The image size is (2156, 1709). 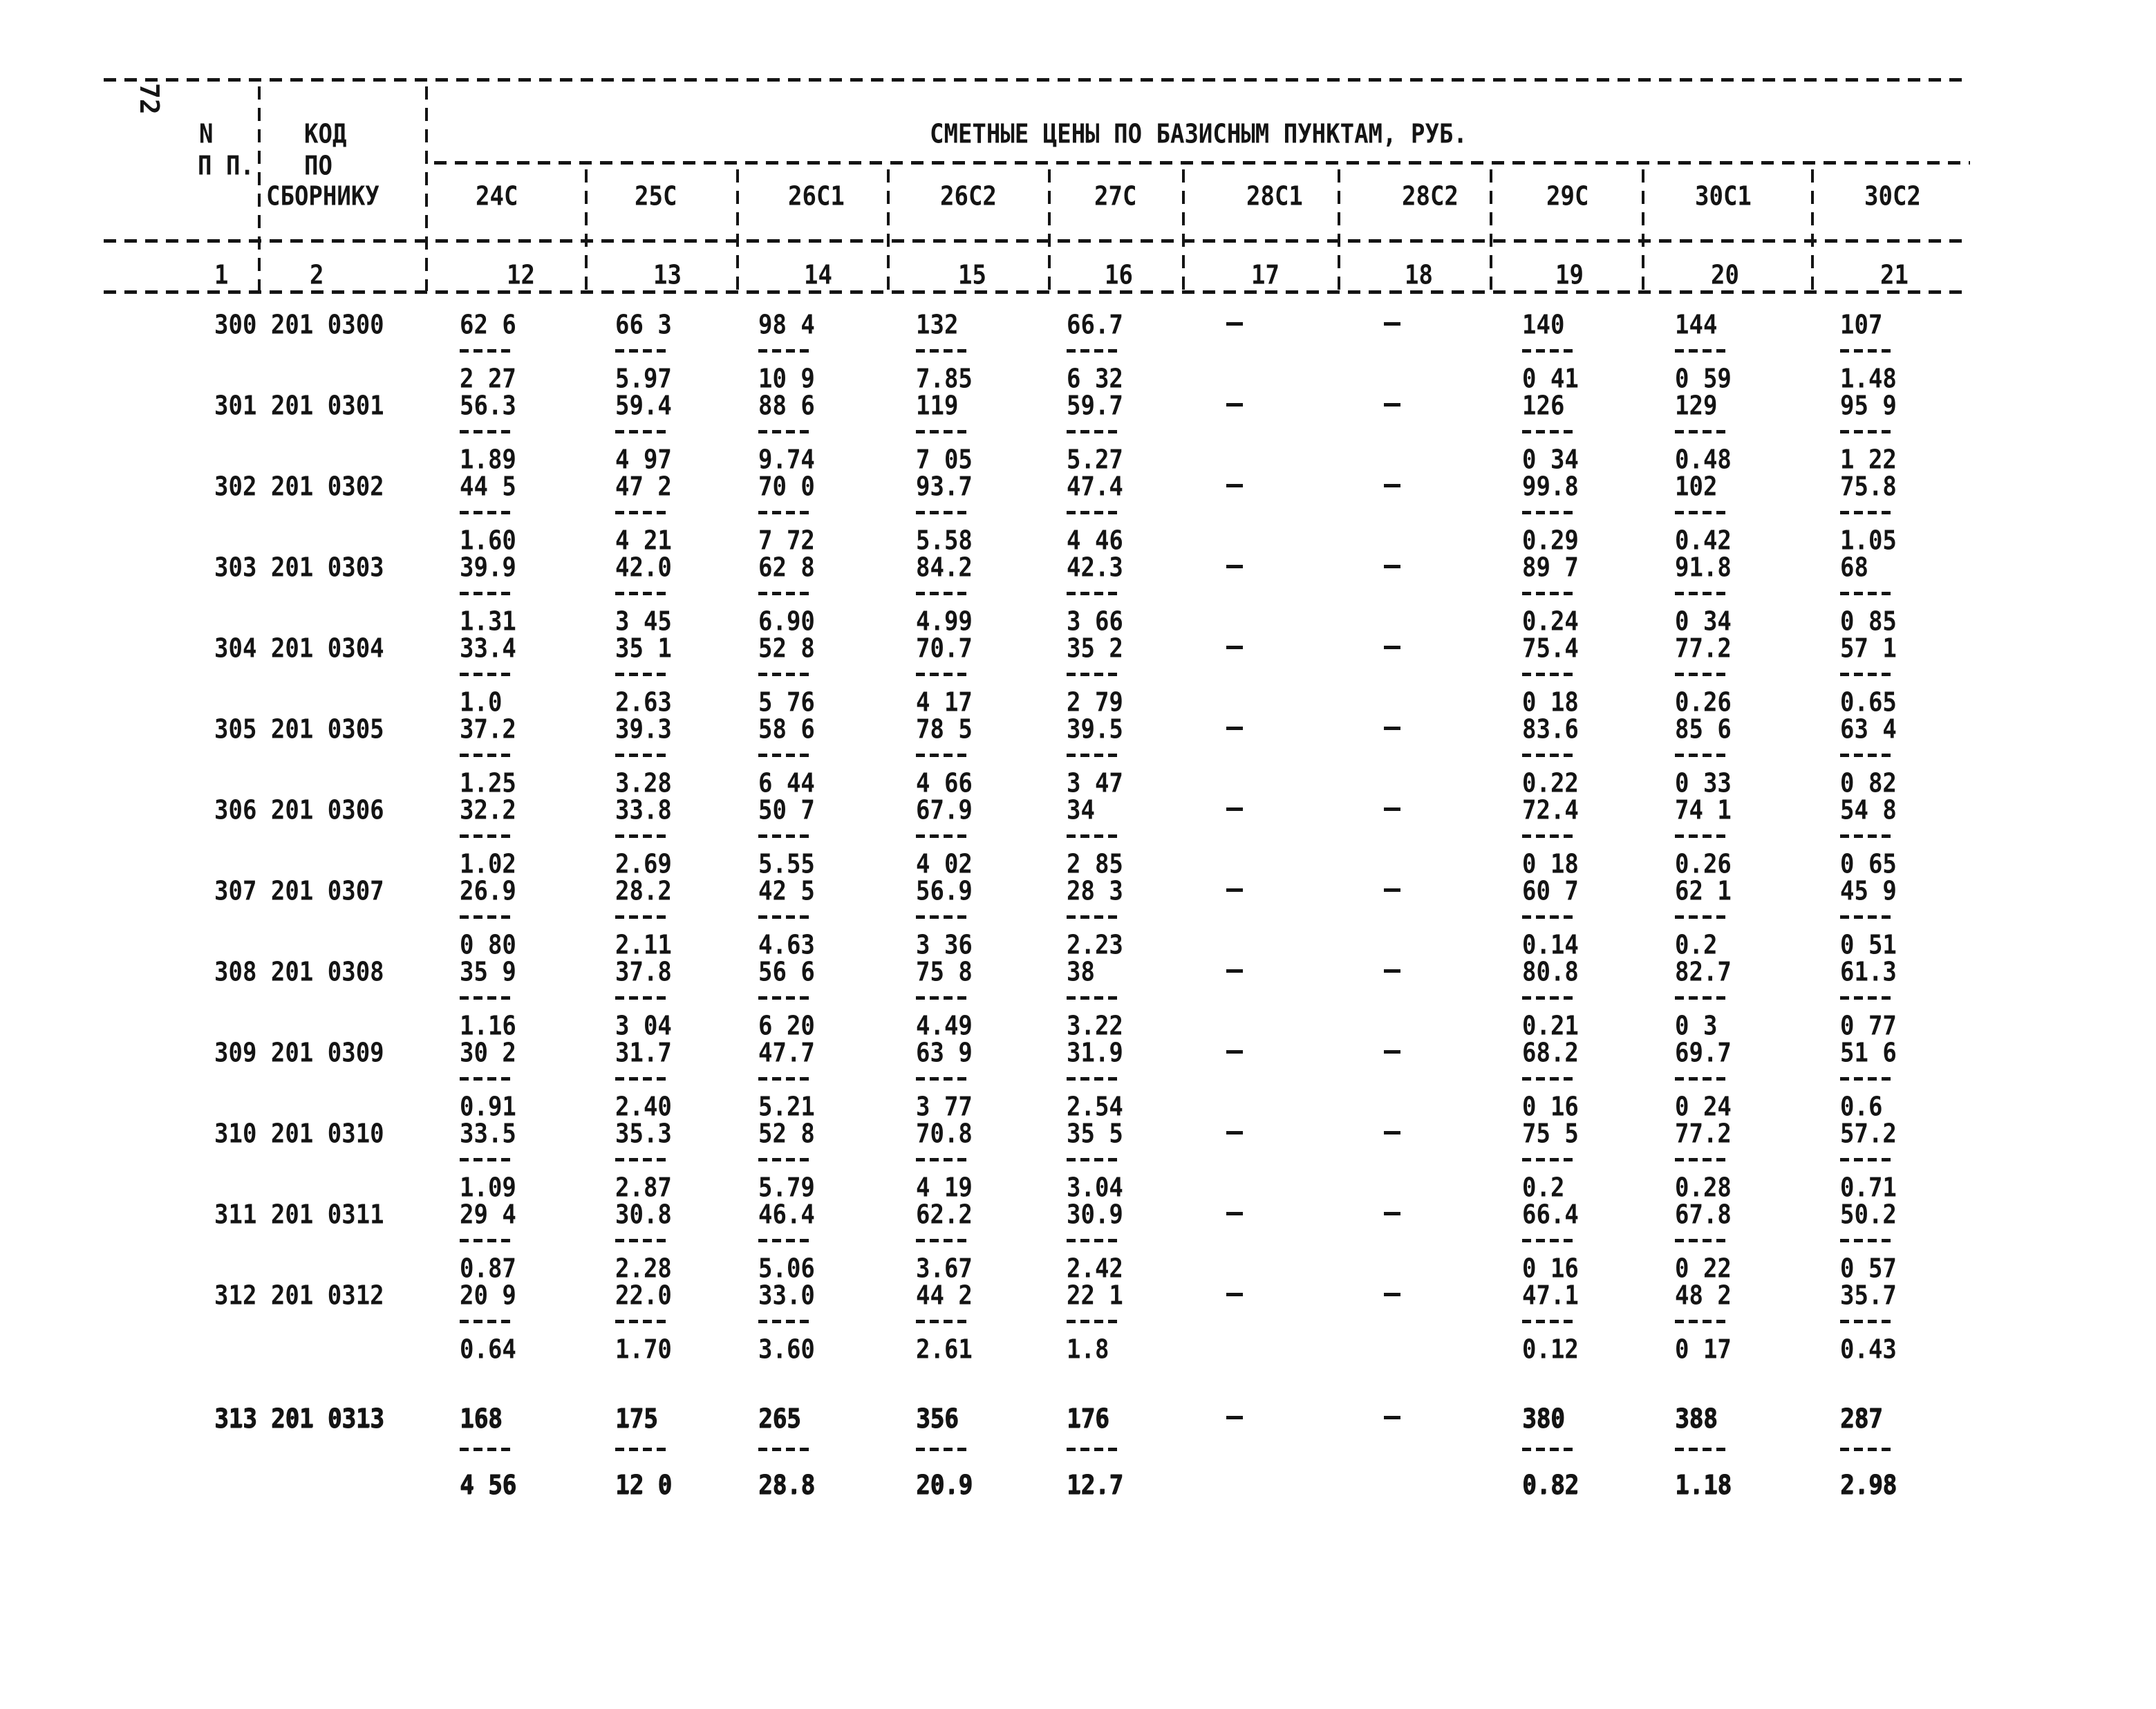 I want to click on cell-top-value: 68, so click(x=1854, y=567).